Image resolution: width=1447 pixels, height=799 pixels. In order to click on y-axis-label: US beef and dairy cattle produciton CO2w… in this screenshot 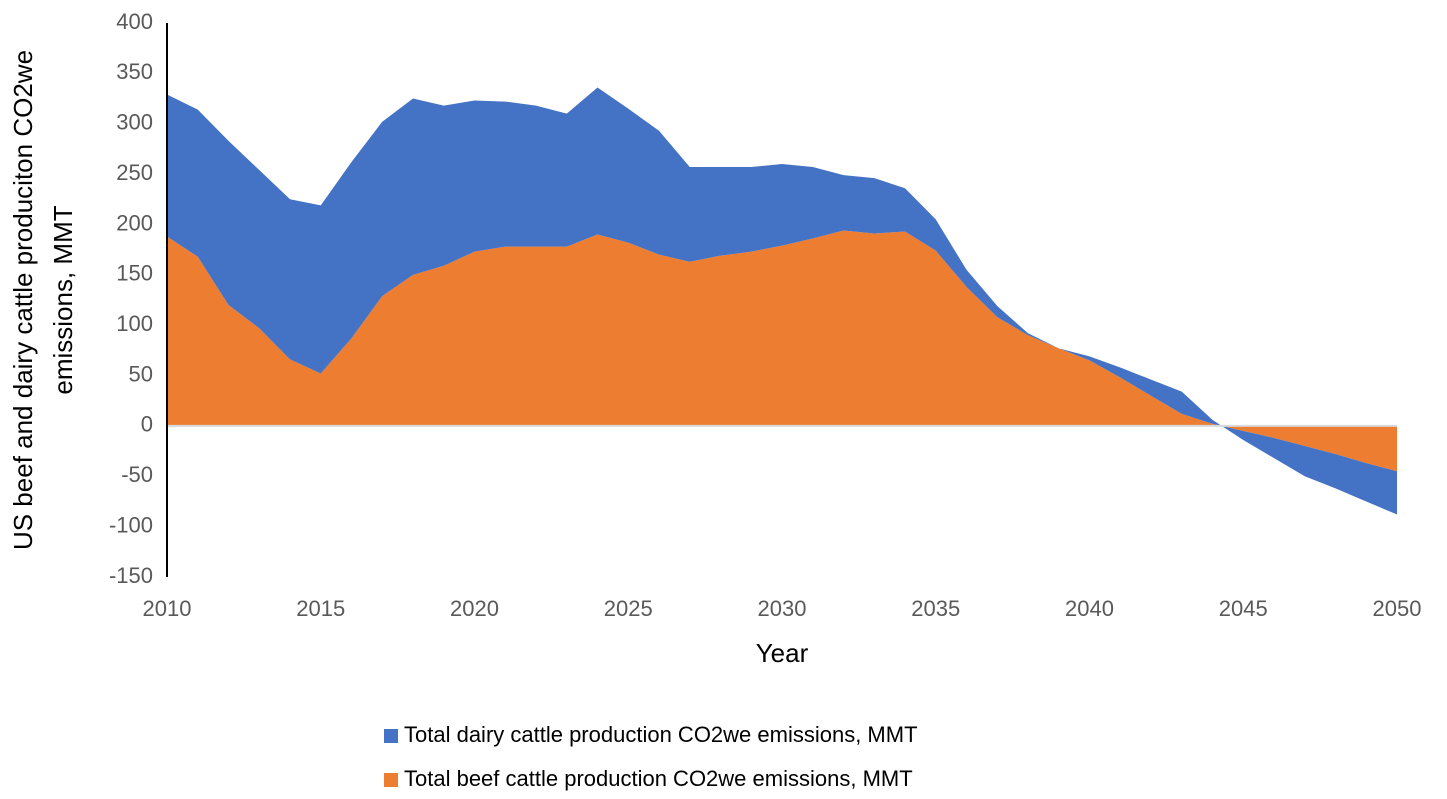, I will do `click(43, 300)`.